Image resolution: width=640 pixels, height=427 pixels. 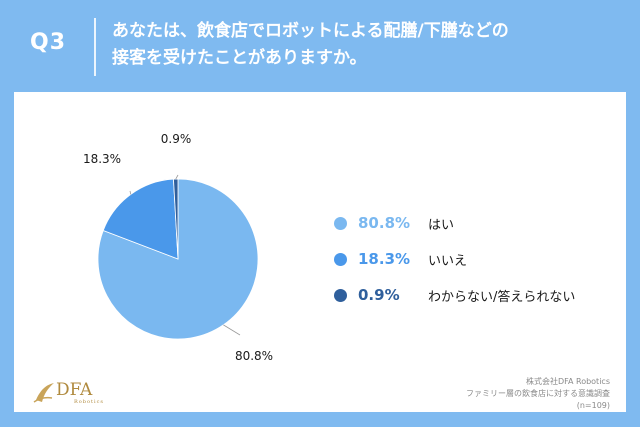 I want to click on legend-value-yes: 80.8%, so click(x=384, y=223).